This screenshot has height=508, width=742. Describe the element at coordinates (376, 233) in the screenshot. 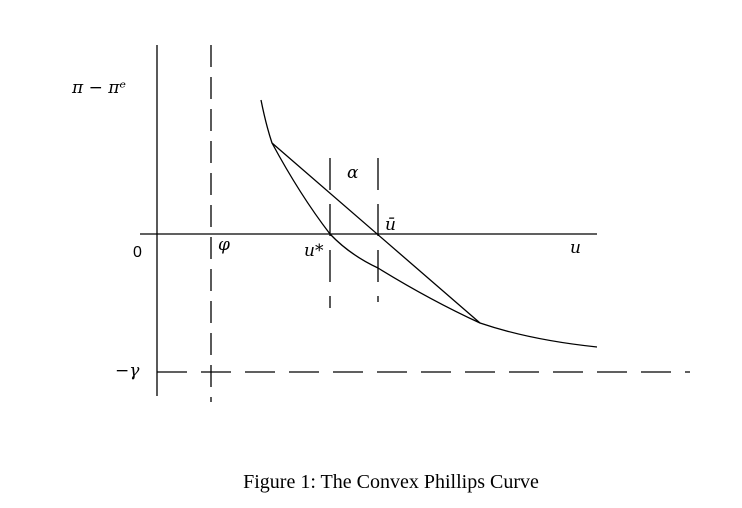

I see `chord` at that location.